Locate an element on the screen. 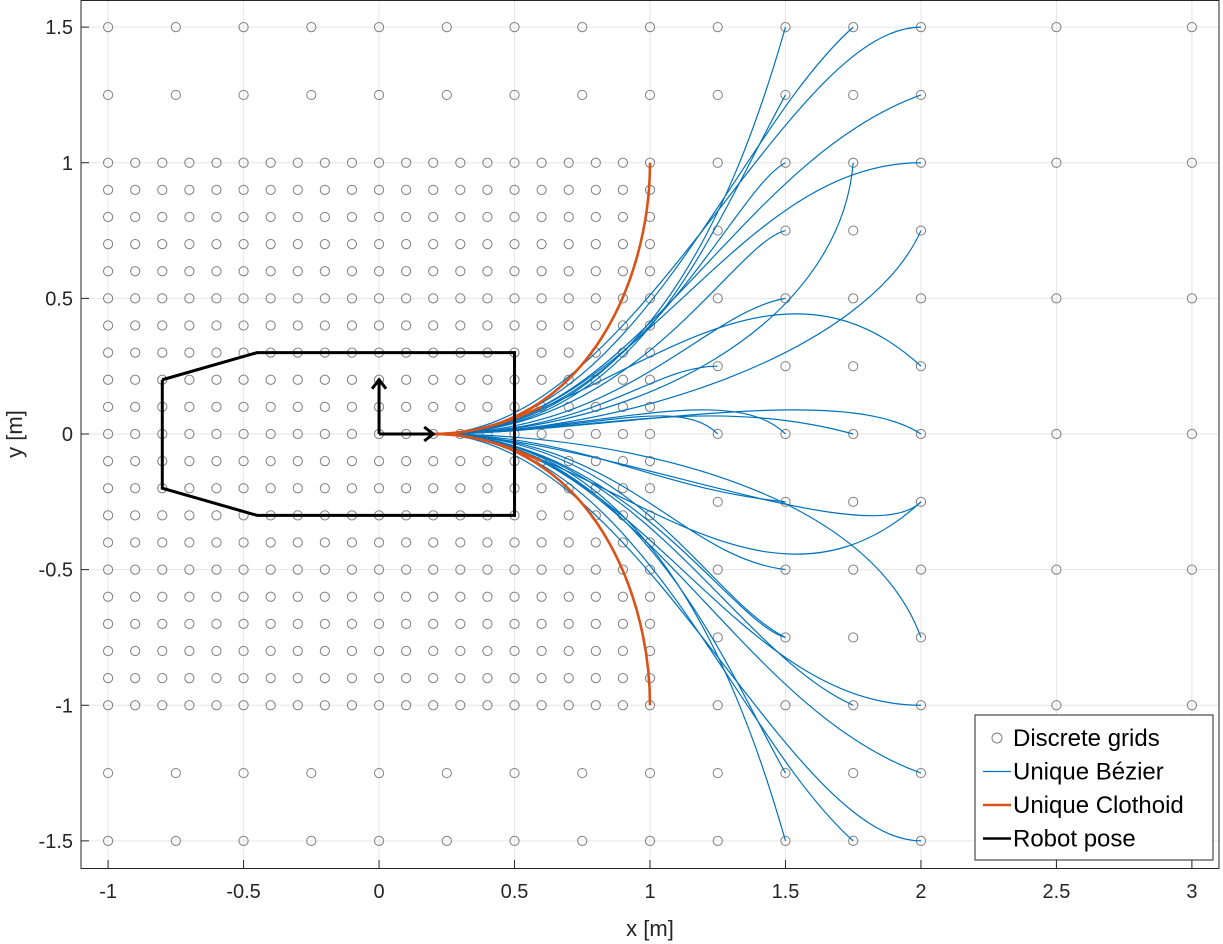 The height and width of the screenshot is (944, 1223). y-axis-label: y [m] is located at coordinates (14, 434).